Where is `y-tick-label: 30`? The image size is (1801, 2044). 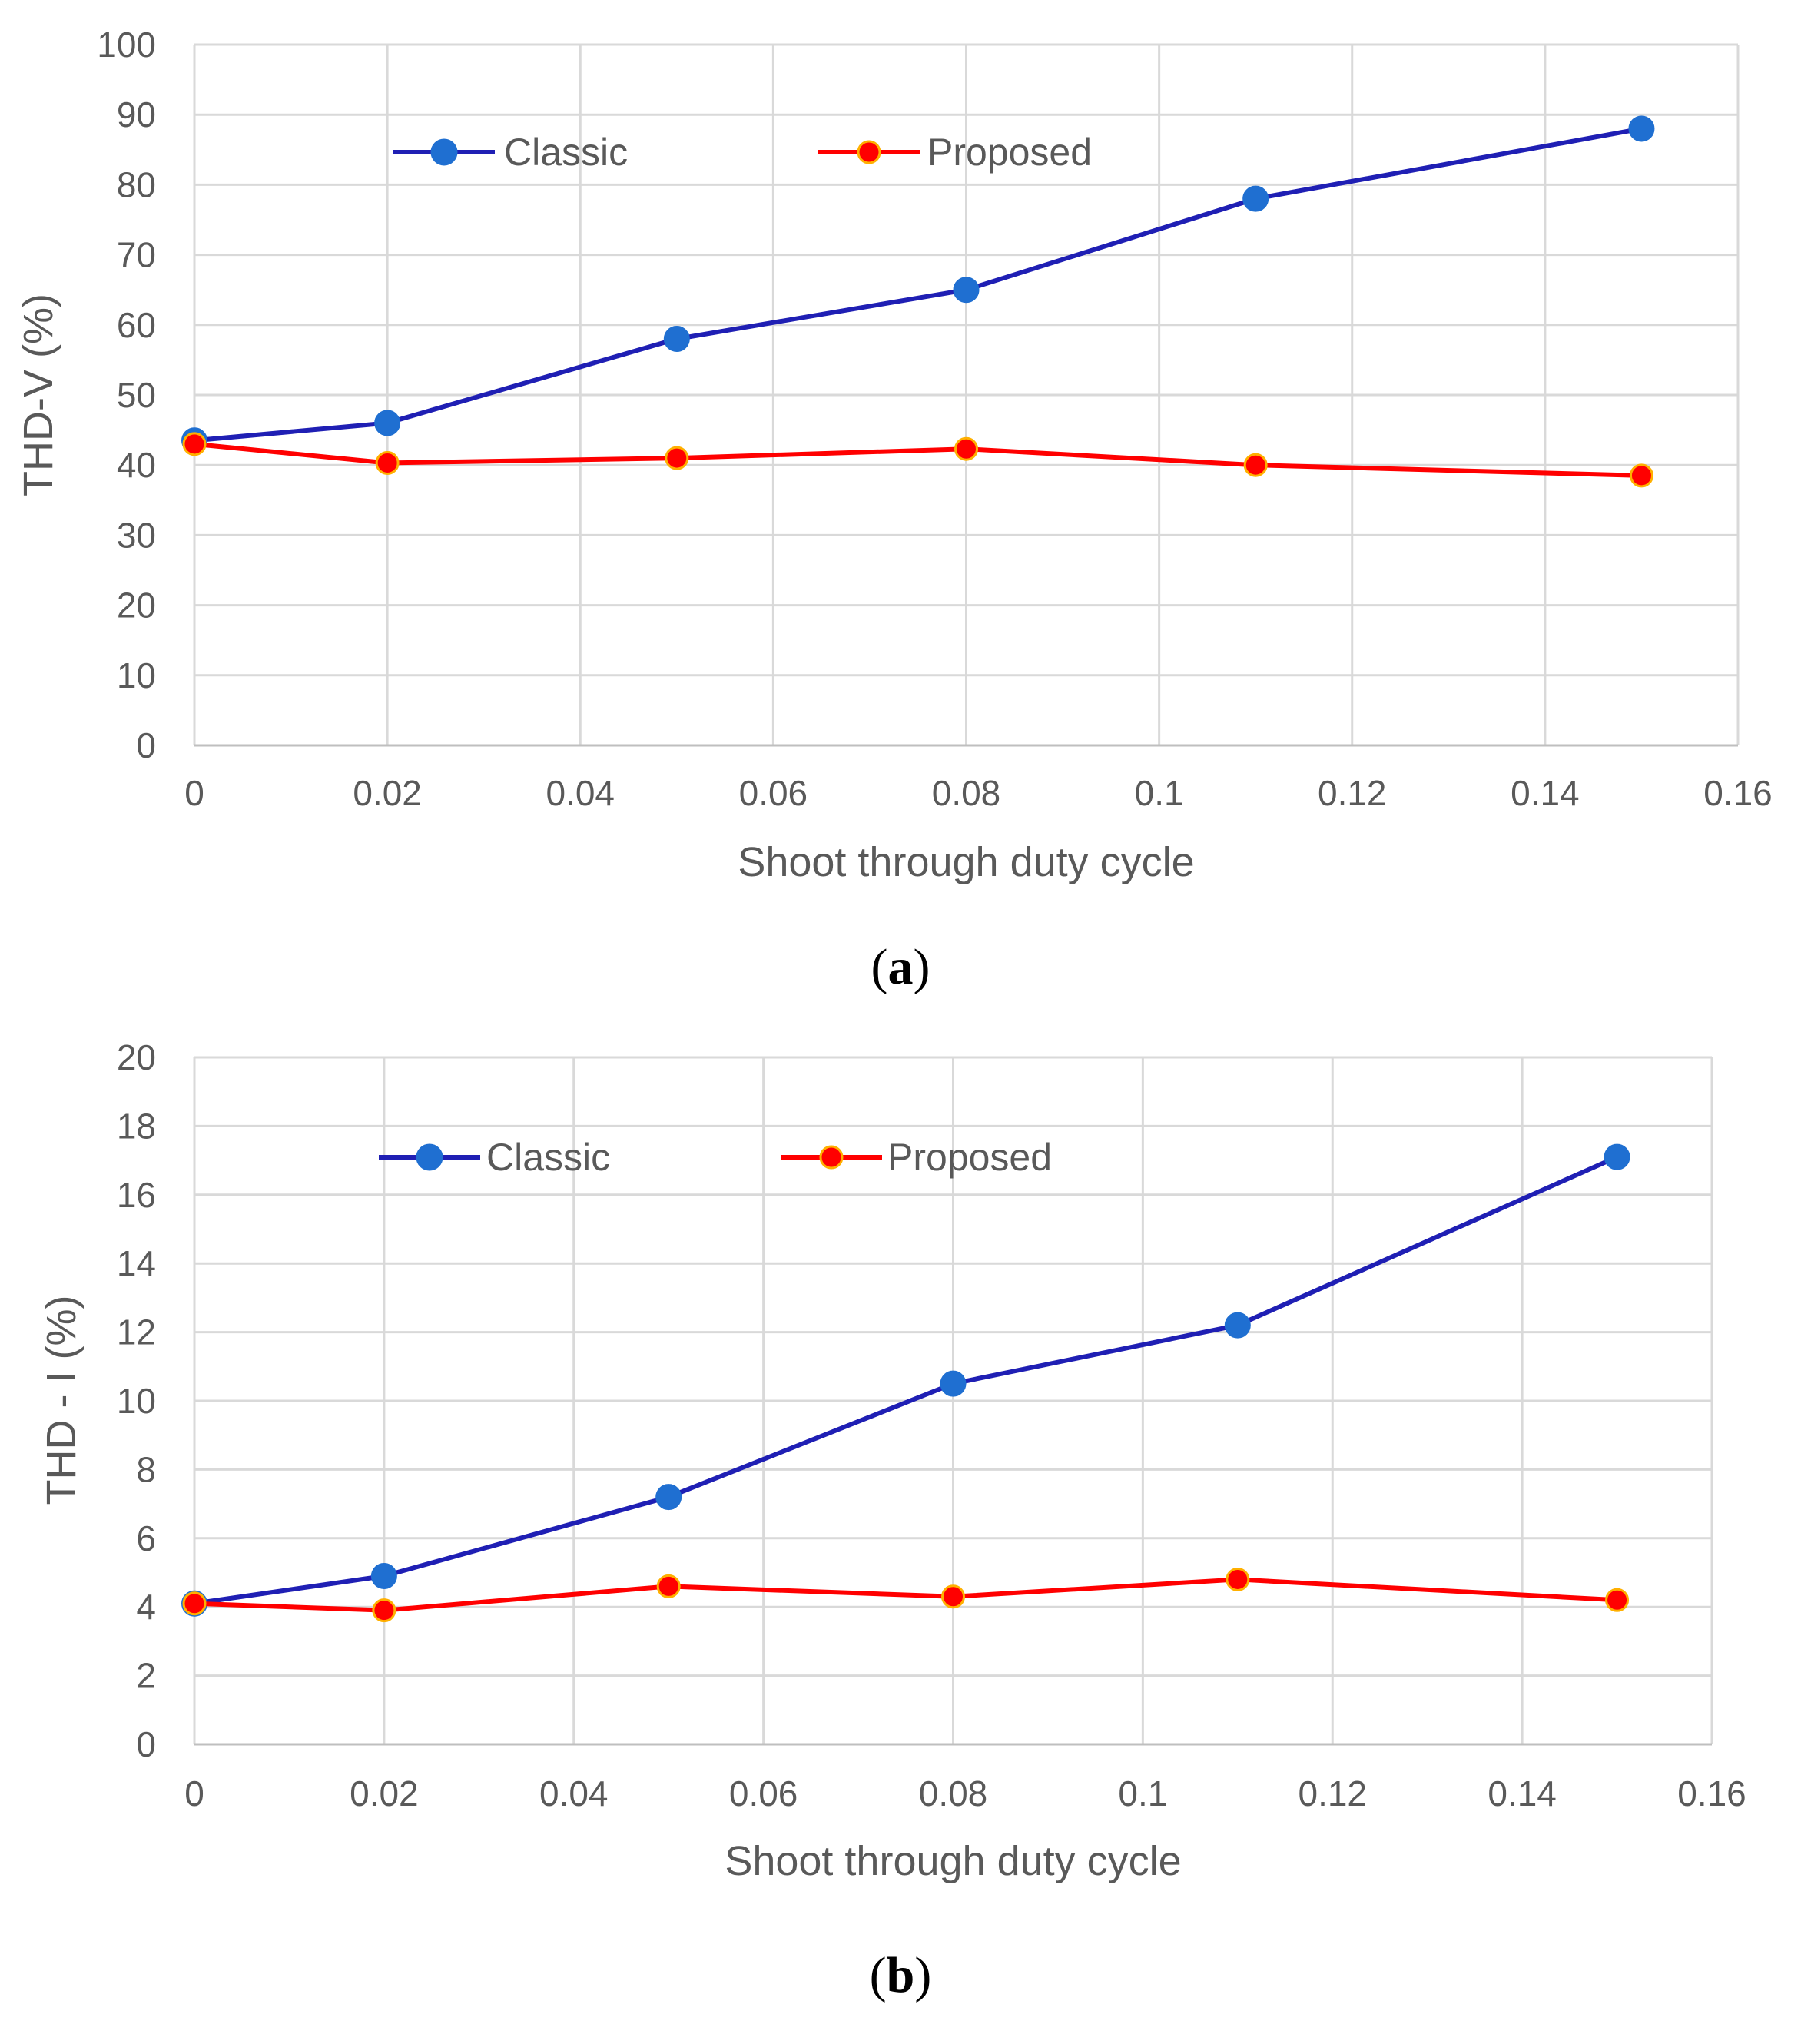 y-tick-label: 30 is located at coordinates (136, 535).